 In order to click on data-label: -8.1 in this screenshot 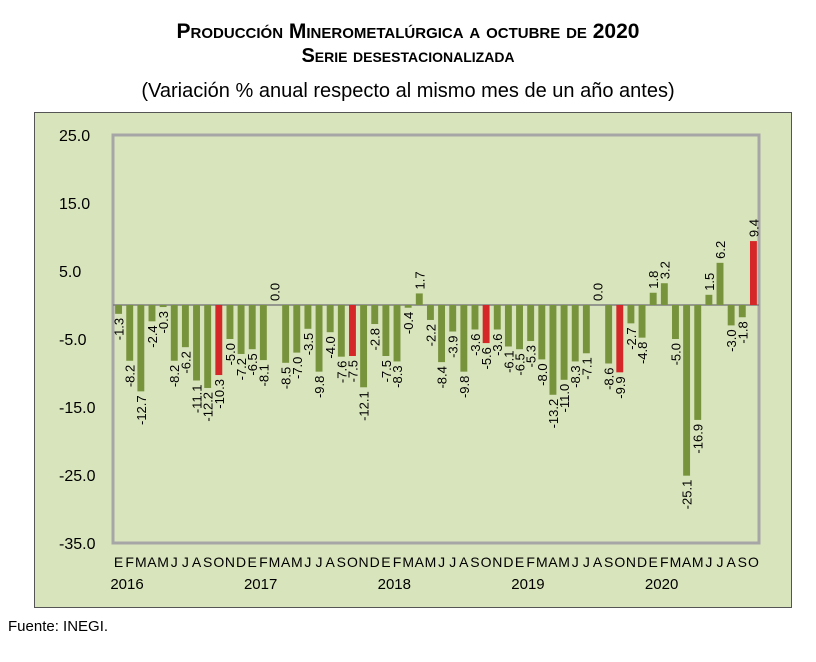, I will do `click(263, 375)`.